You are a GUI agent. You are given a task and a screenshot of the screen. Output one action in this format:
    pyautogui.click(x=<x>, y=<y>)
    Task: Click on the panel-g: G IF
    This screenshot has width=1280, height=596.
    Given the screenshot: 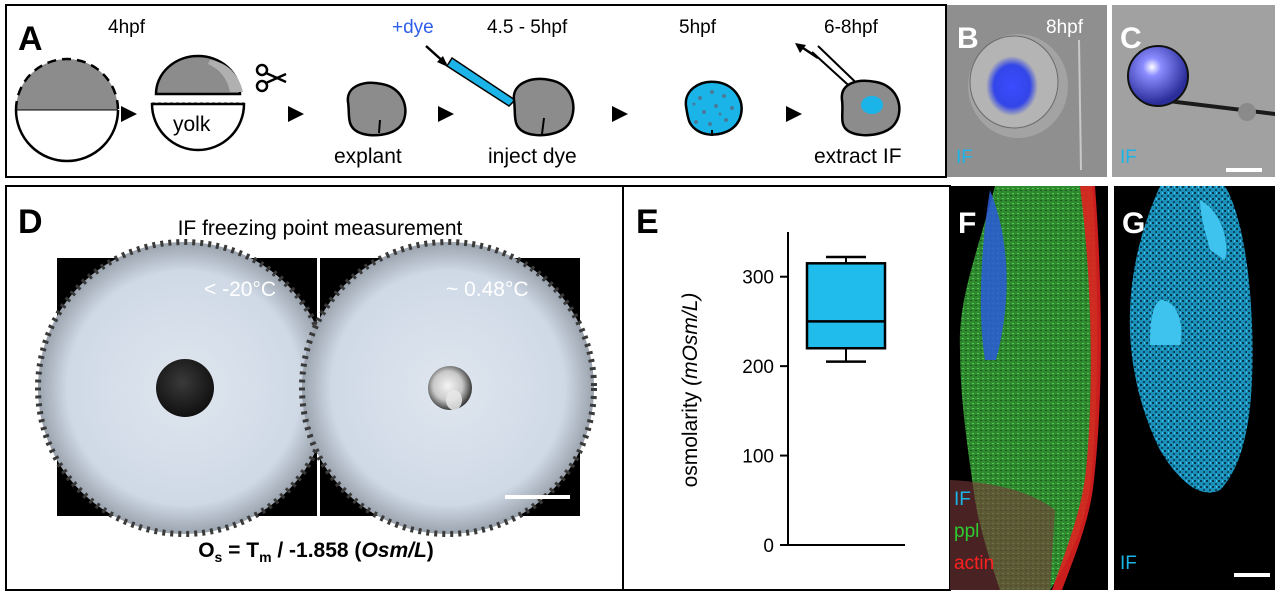 What is the action you would take?
    pyautogui.click(x=1194, y=388)
    